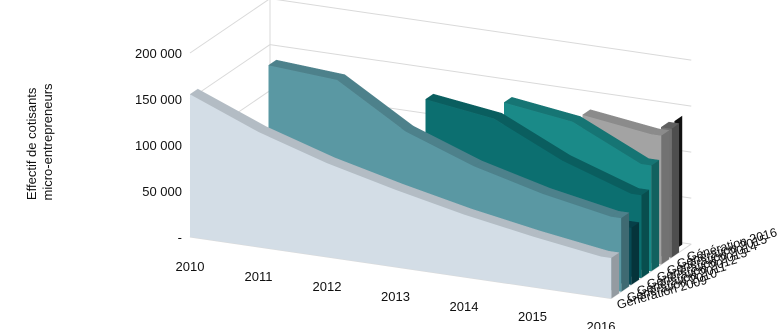 The width and height of the screenshot is (781, 329). Describe the element at coordinates (31, 143) in the screenshot. I see `y-axis-label-line-1: Effectif de cotisants` at that location.